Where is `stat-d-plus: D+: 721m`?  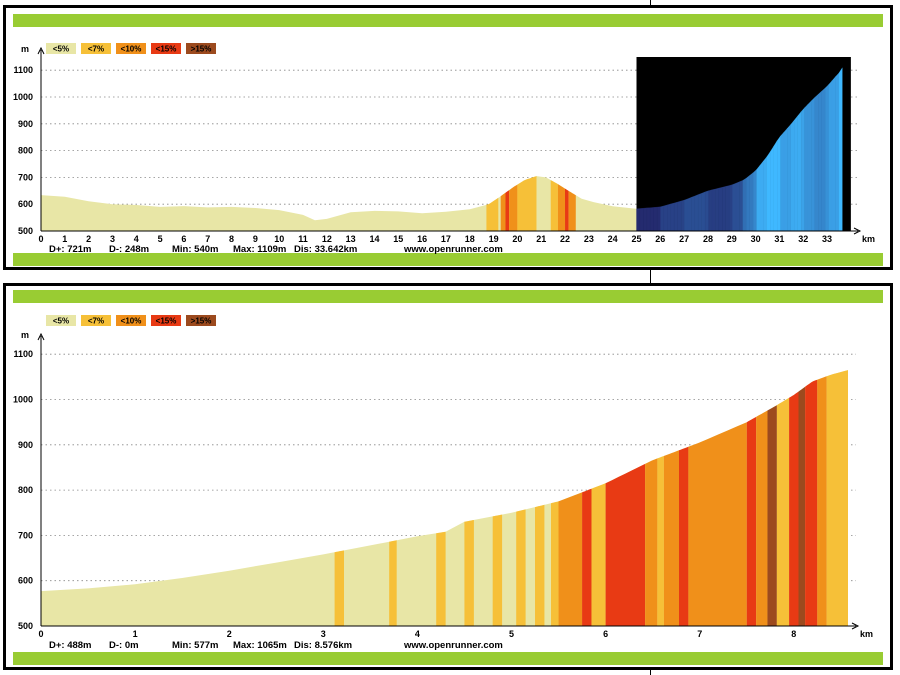 stat-d-plus: D+: 721m is located at coordinates (70, 249).